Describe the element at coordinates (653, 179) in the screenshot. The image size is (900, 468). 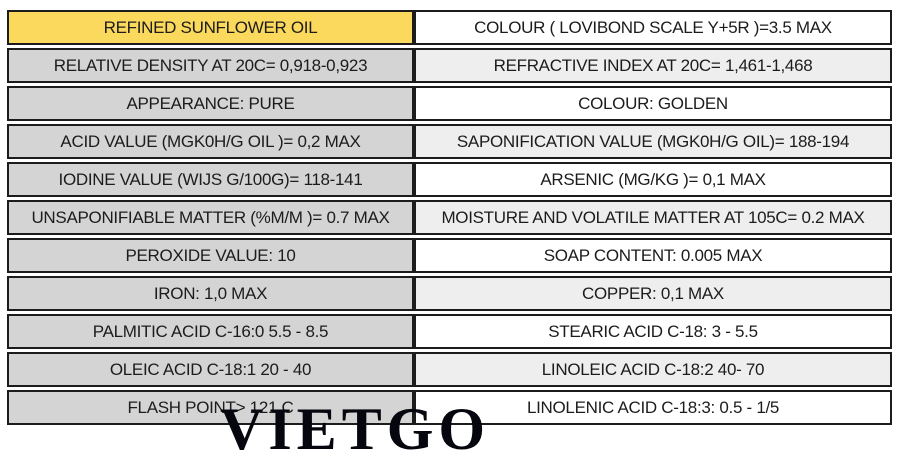
I see `spec-cell-right: ARSENIC (MG/KG )= 0,1 MAX` at that location.